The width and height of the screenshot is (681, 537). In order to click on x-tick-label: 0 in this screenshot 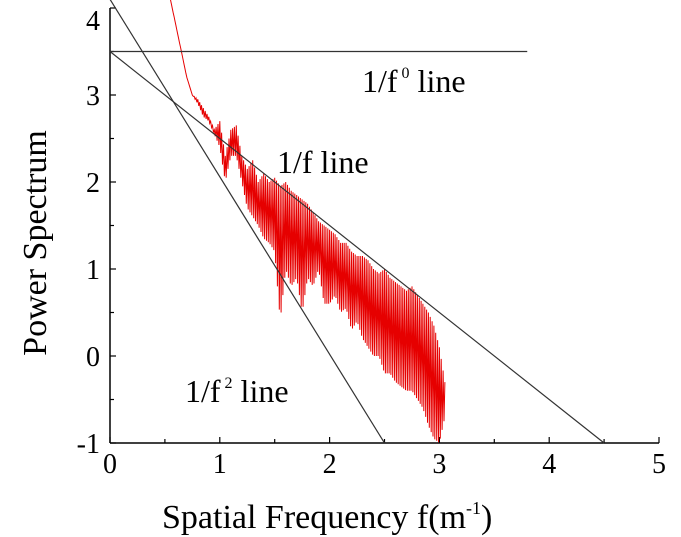, I will do `click(110, 464)`.